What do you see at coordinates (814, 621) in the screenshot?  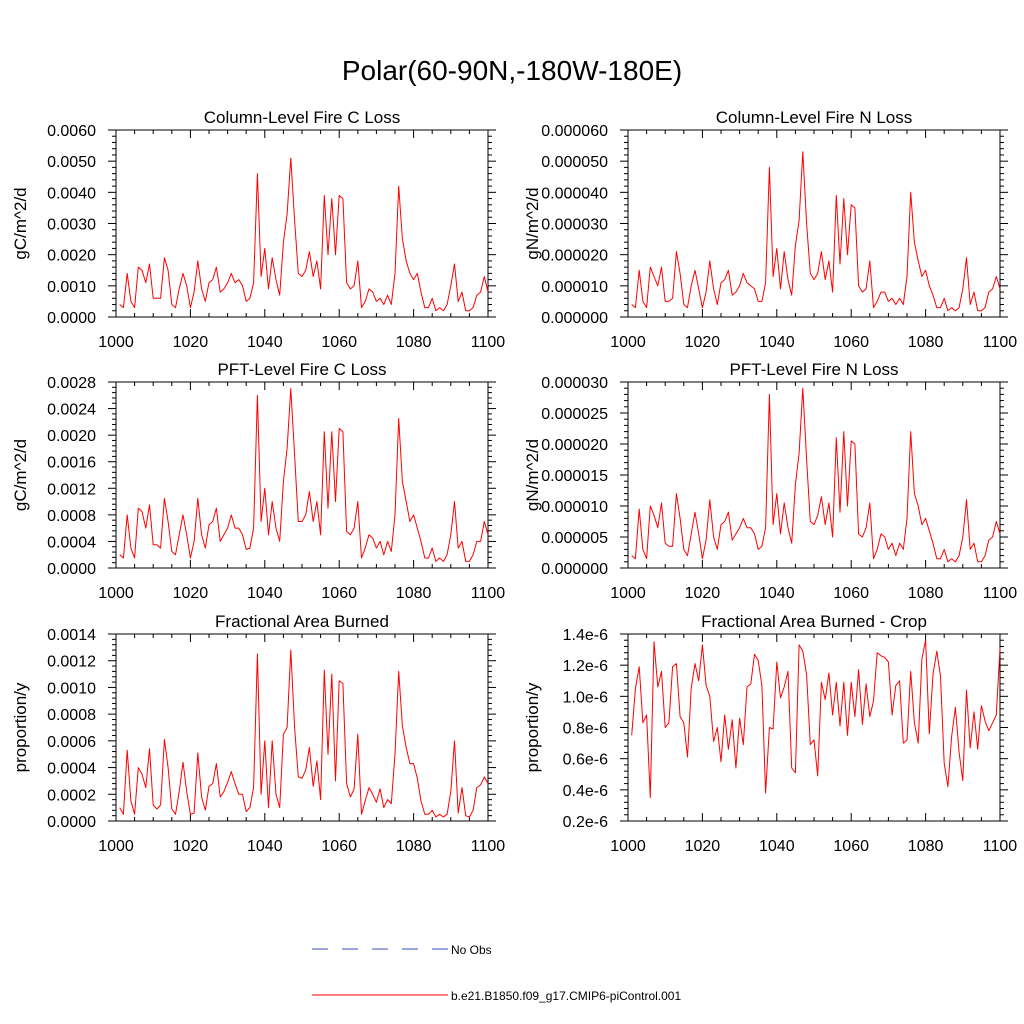 I see `chart-title: Fractional Area Burned - Crop` at bounding box center [814, 621].